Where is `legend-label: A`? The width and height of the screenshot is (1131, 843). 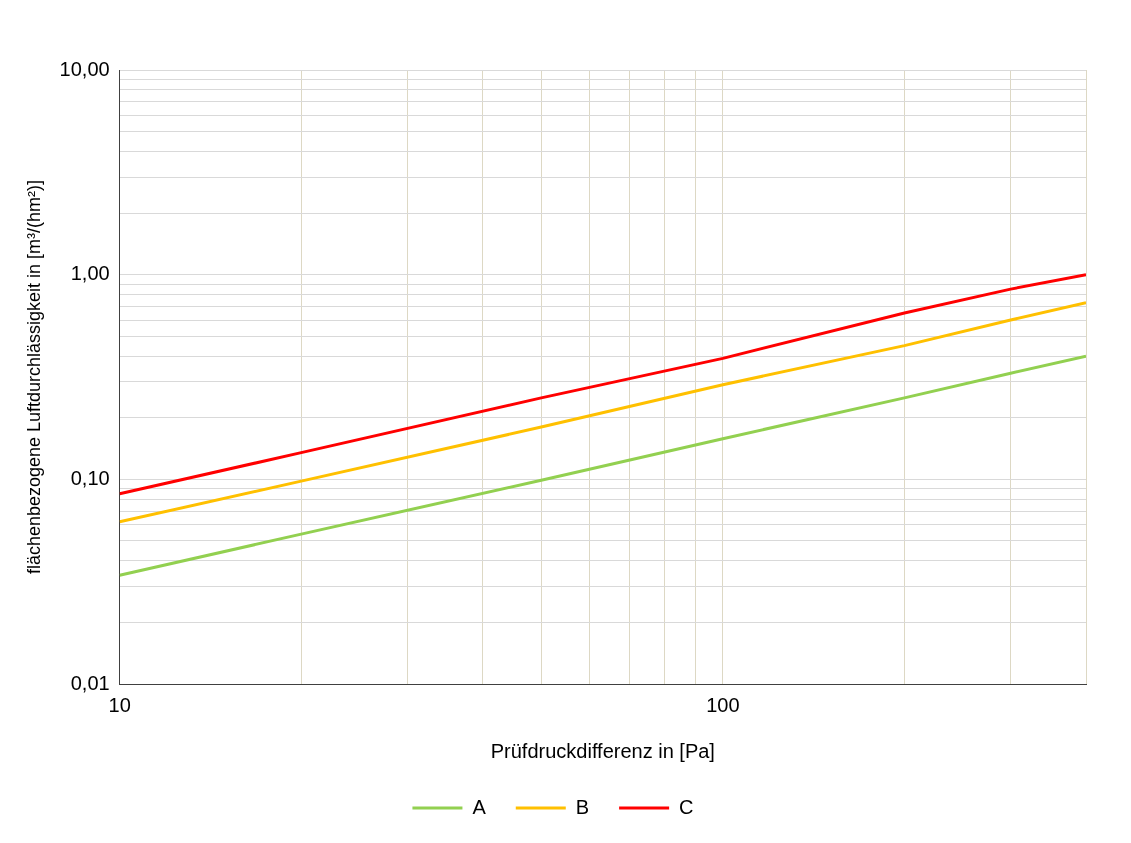 legend-label: A is located at coordinates (479, 806).